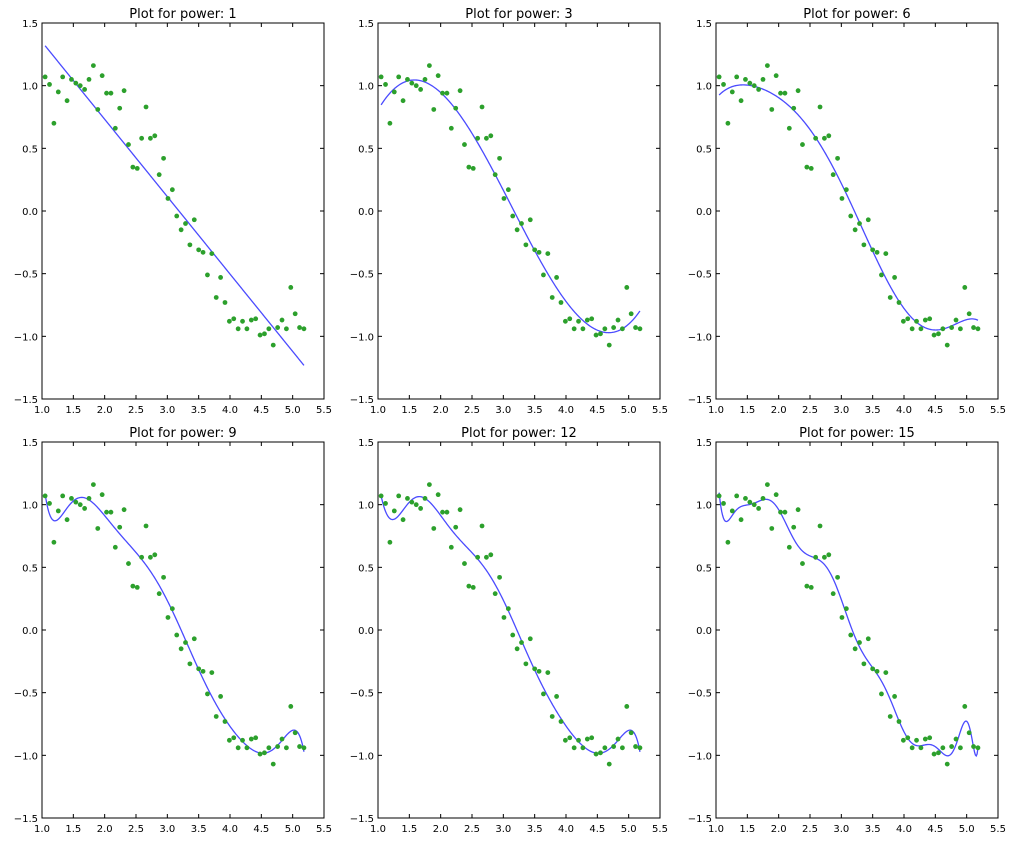 The image size is (1024, 854). What do you see at coordinates (629, 829) in the screenshot?
I see `x-tick-label: 5.0` at bounding box center [629, 829].